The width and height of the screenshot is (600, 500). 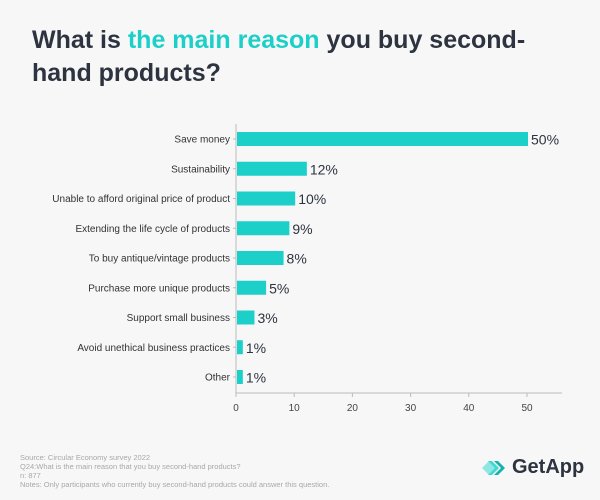 What do you see at coordinates (493, 467) in the screenshot?
I see `getapp-chevron-icon` at bounding box center [493, 467].